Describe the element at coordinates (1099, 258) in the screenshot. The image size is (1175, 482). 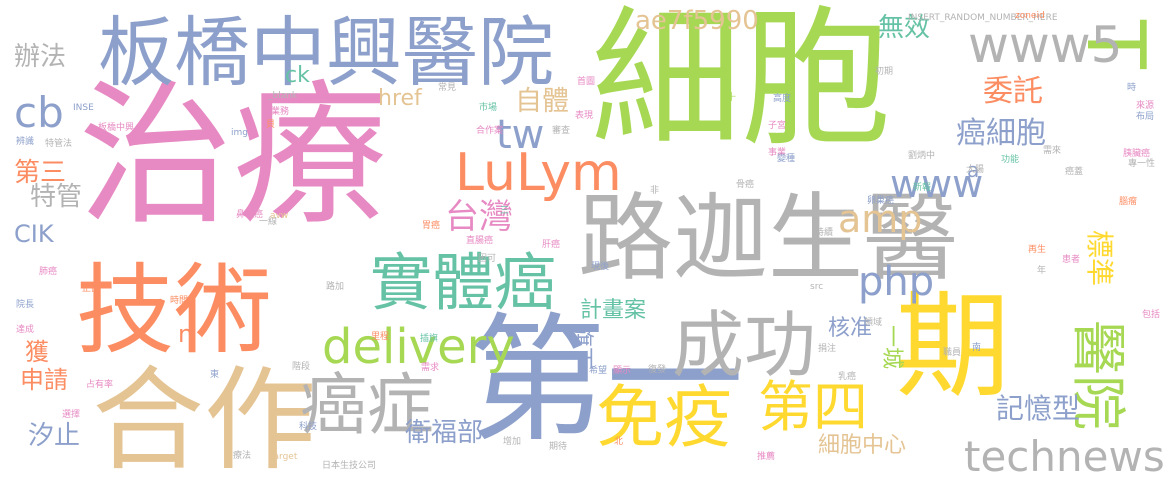
I see `word-33: 標準` at that location.